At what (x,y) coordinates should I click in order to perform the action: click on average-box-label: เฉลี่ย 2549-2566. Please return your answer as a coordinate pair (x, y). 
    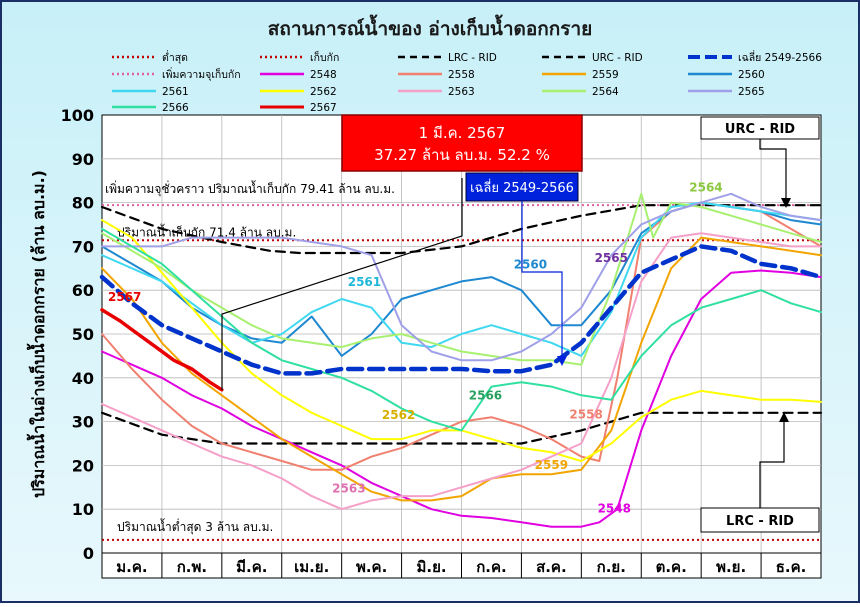
    Looking at the image, I should click on (522, 187).